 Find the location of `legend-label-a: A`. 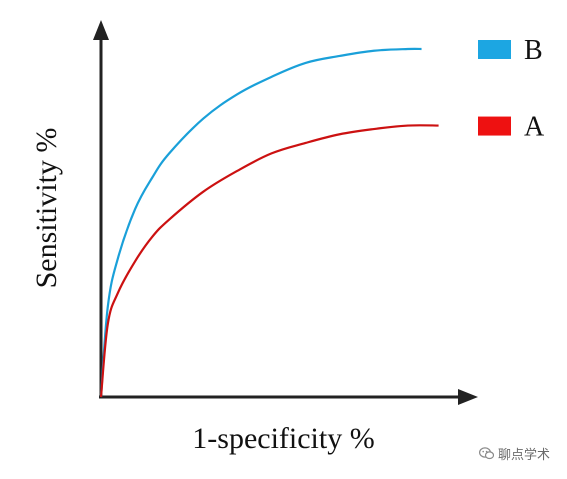

legend-label-a: A is located at coordinates (534, 127).